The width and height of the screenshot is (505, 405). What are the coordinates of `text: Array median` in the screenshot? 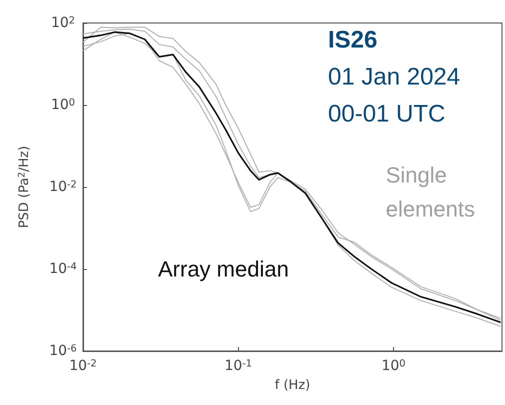 It's located at (223, 269).